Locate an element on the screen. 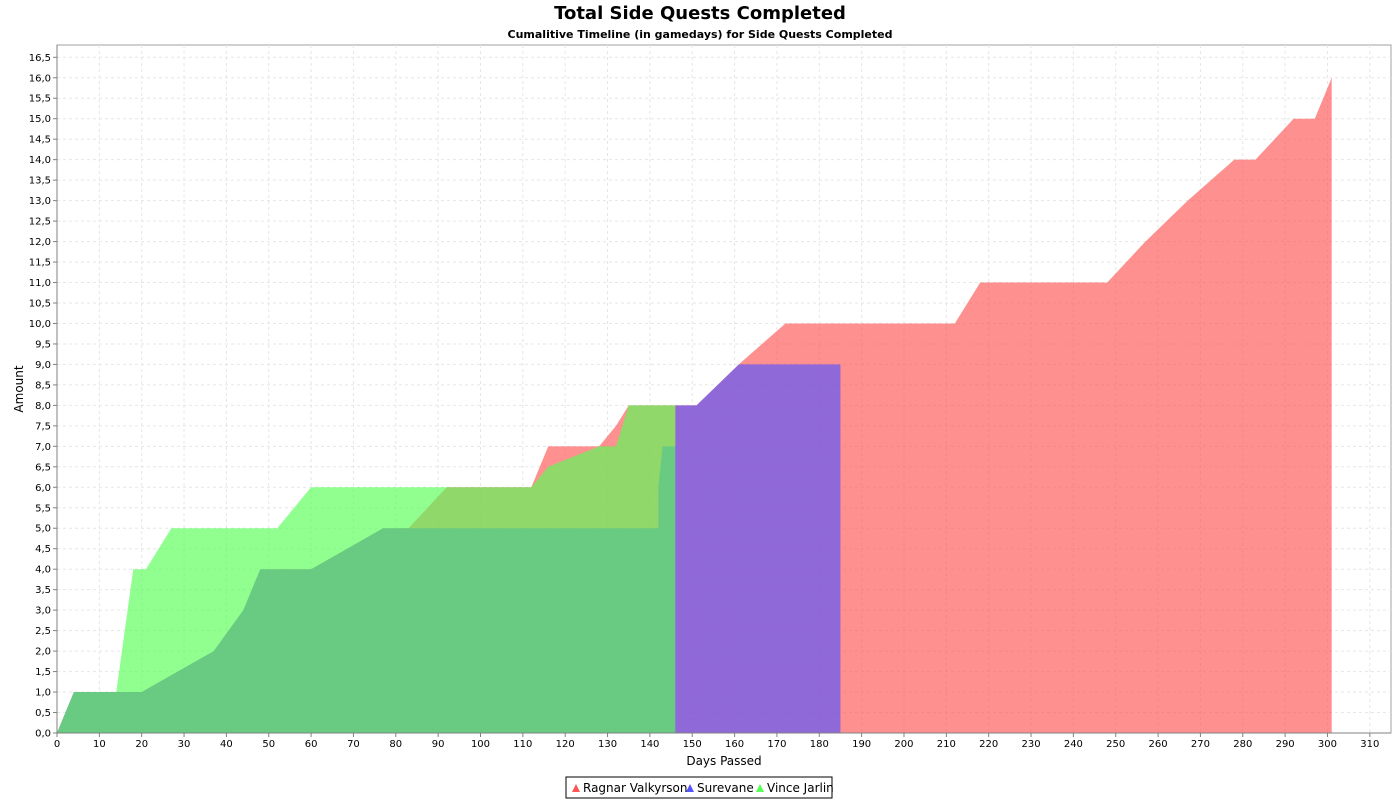  x-tick-label: 310 is located at coordinates (1369, 744).